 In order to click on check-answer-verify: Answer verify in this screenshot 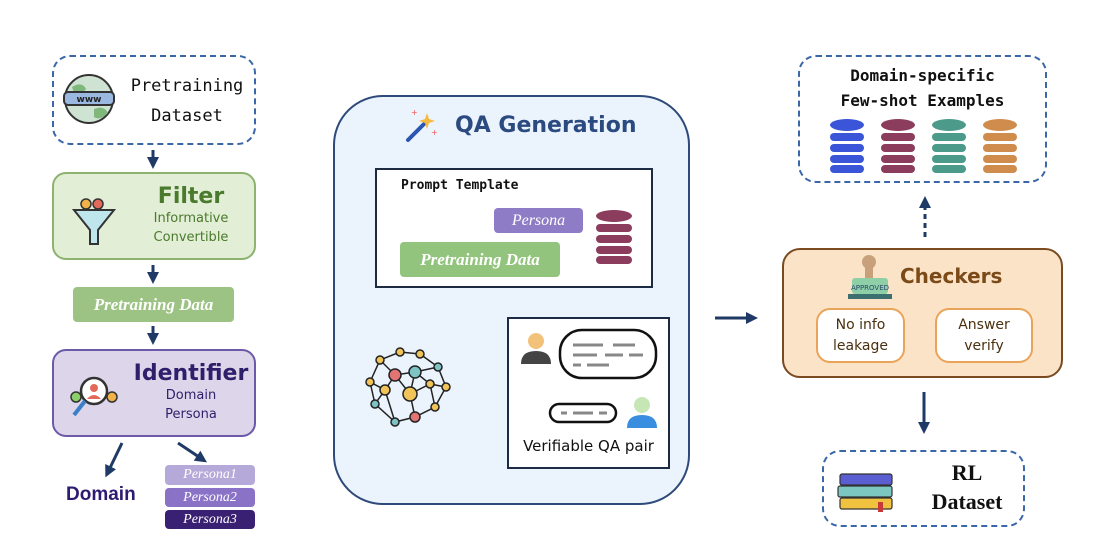, I will do `click(984, 335)`.